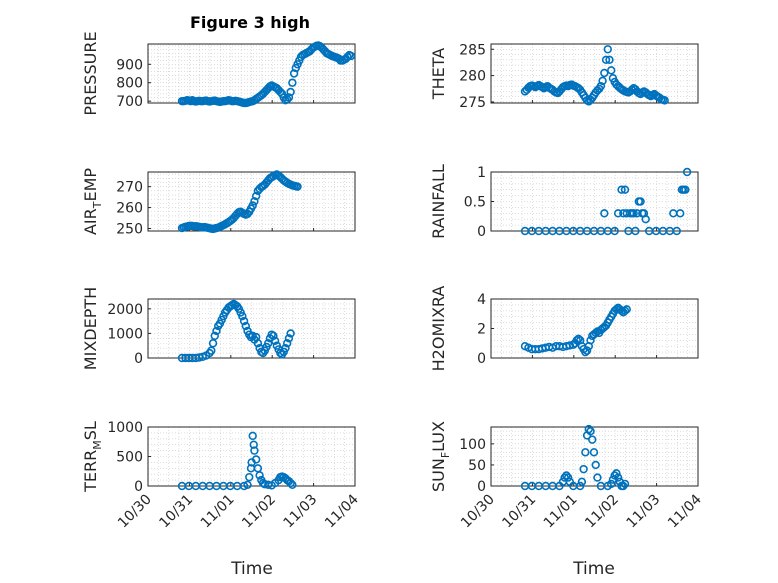 This screenshot has width=778, height=583. I want to click on y-axis-label-main: THETA, so click(438, 74).